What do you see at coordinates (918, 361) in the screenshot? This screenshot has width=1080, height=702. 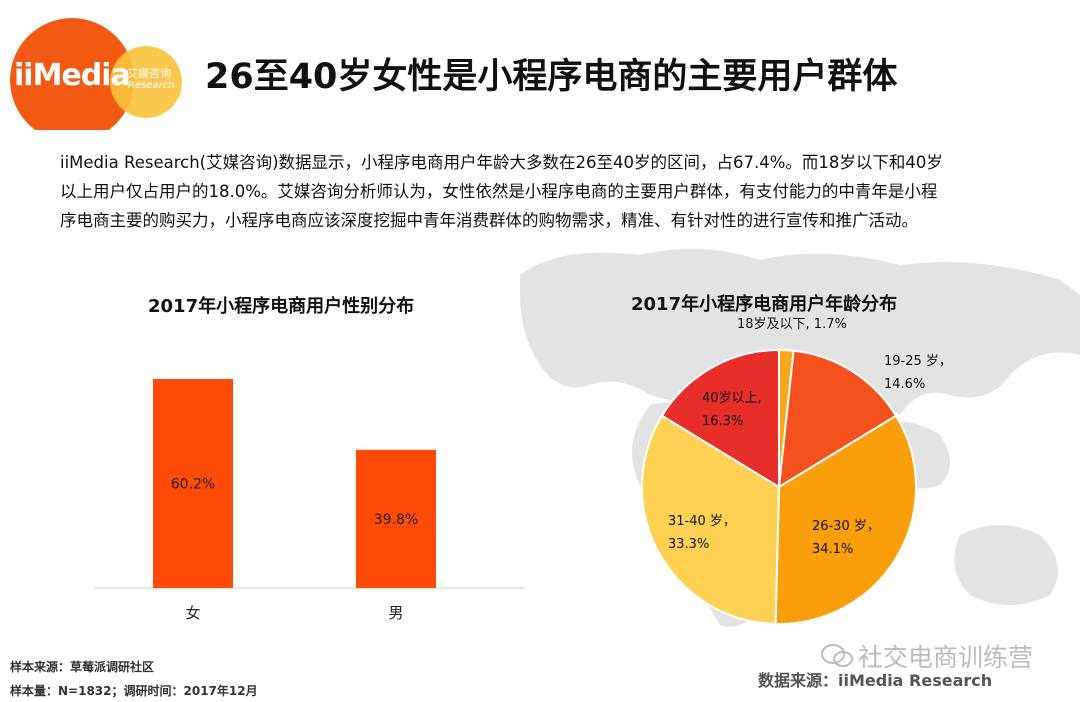 I see `pie-label-text: 19-25 岁，` at bounding box center [918, 361].